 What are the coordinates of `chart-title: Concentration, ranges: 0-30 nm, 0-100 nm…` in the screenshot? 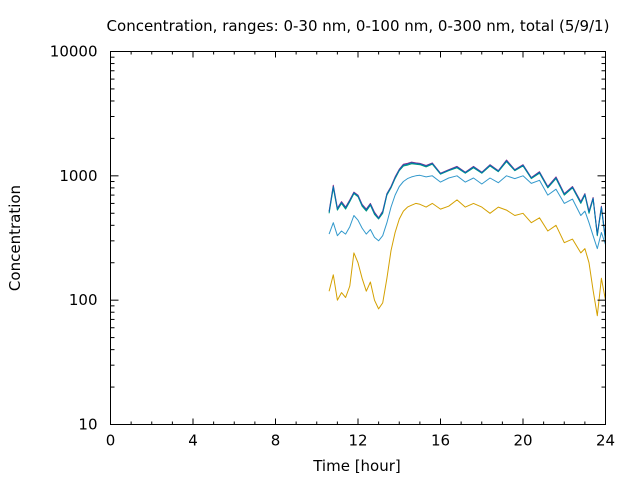 It's located at (358, 26).